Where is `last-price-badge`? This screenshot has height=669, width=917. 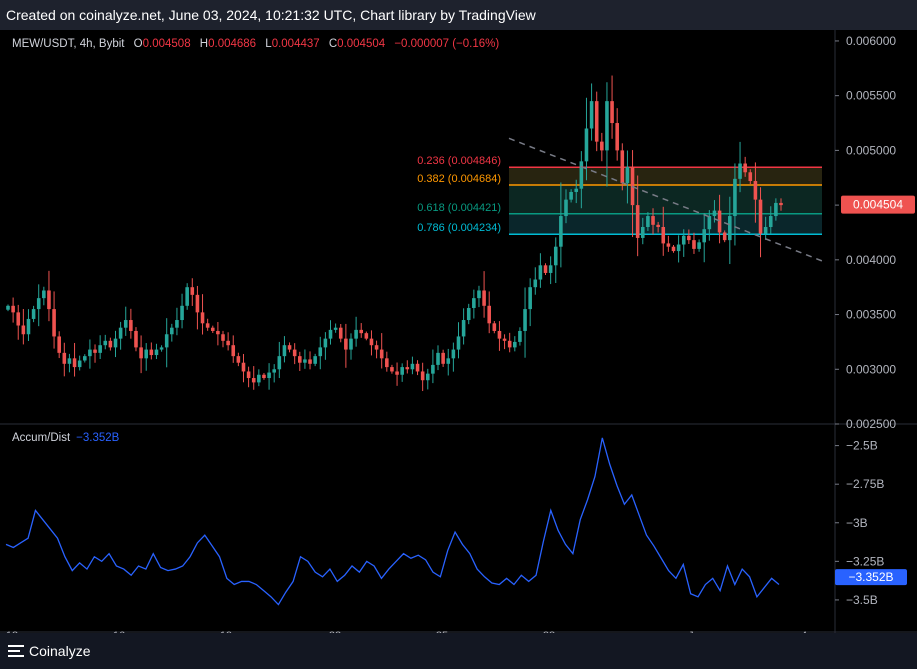
last-price-badge is located at coordinates (878, 204).